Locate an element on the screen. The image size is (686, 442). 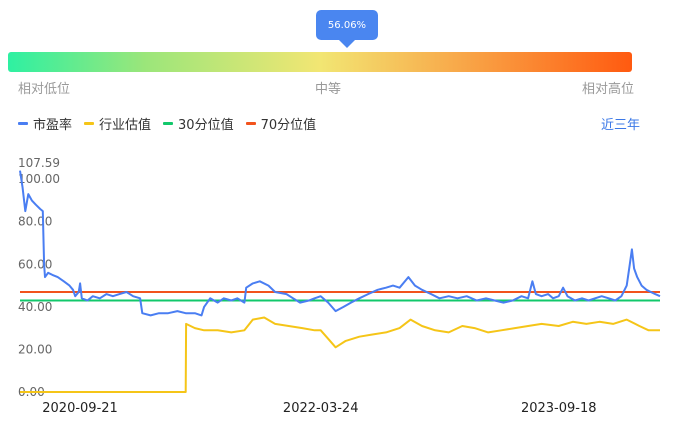
x-tick-label: 2020-09-21 is located at coordinates (80, 408).